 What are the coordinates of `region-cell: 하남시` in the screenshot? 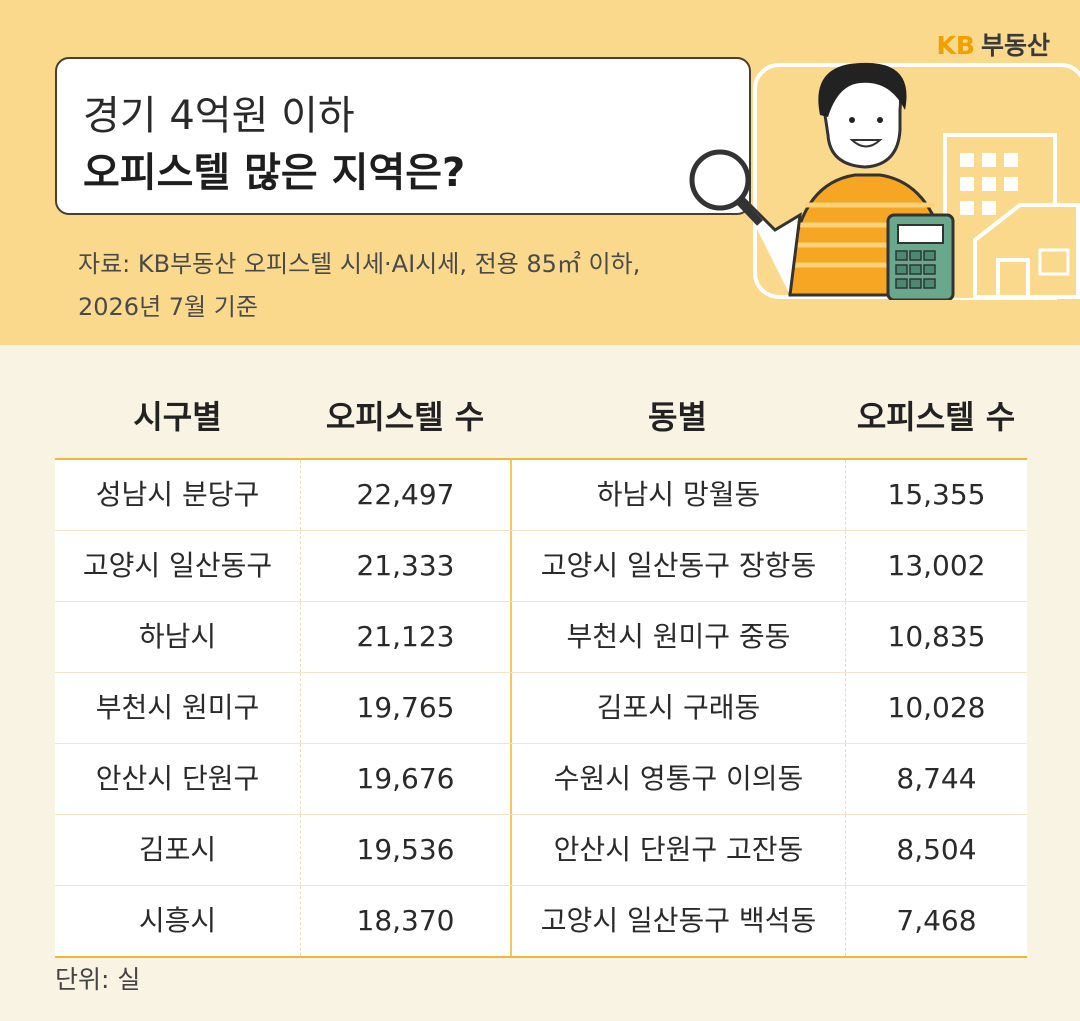 It's located at (177, 636).